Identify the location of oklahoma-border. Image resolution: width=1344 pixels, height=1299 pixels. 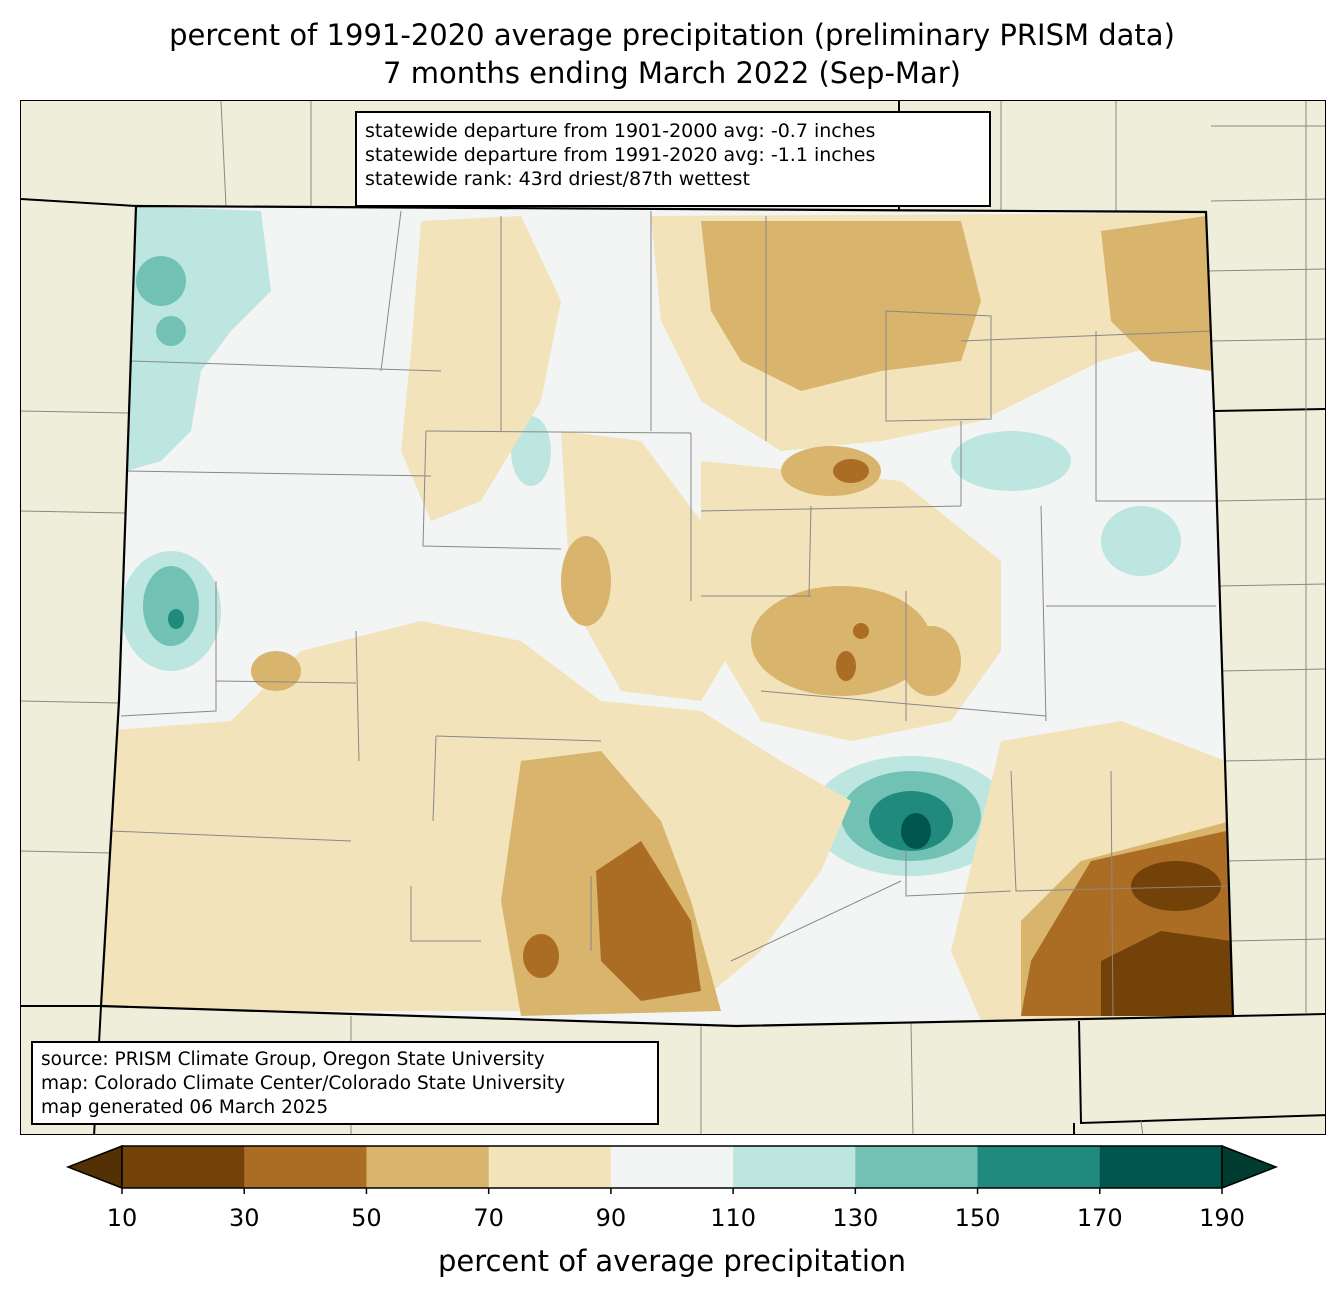
(1278, 1015).